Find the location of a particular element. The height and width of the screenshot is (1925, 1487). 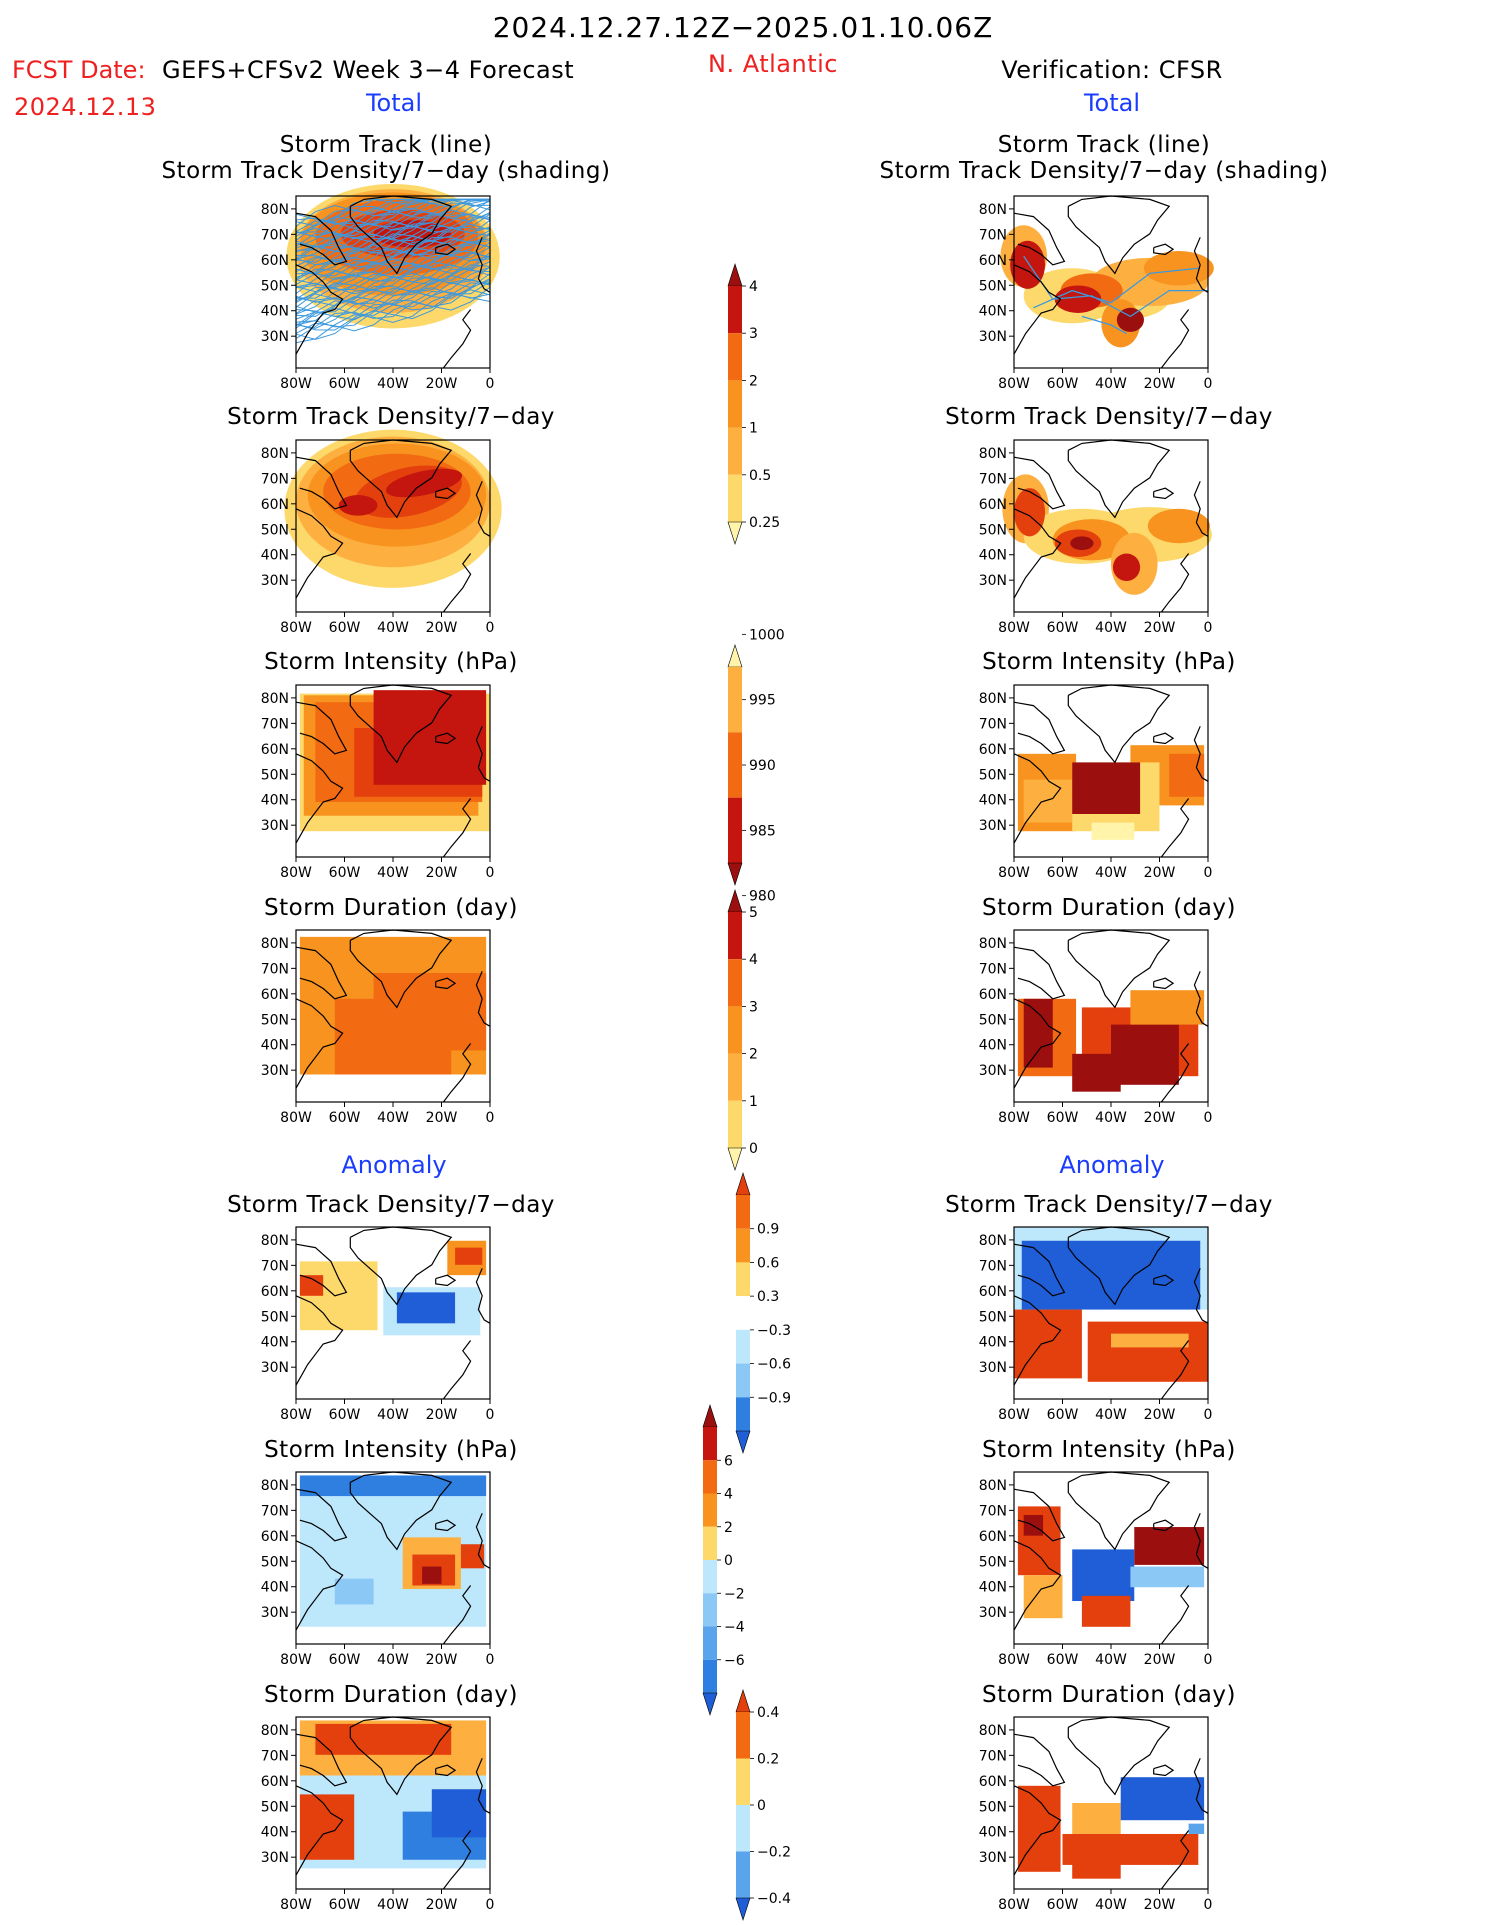

colorbar-label: 980 is located at coordinates (762, 897).